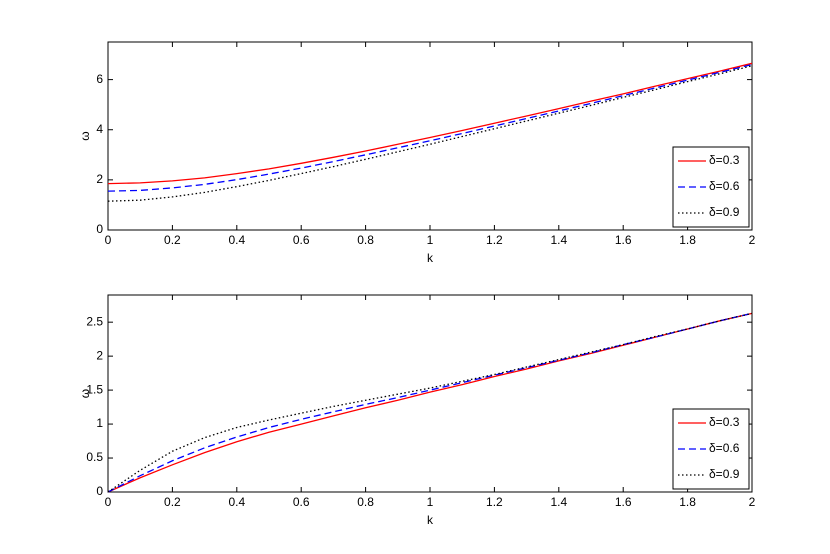 The height and width of the screenshot is (554, 830). I want to click on y-tick-label: 4, so click(99, 129).